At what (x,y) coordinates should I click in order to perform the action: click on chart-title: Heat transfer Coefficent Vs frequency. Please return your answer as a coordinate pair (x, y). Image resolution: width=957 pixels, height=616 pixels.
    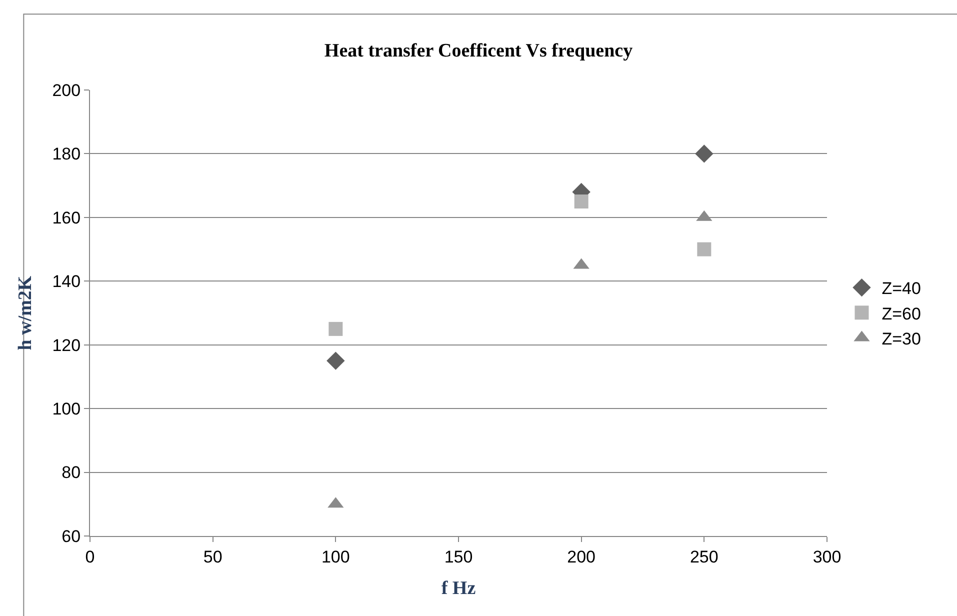
    Looking at the image, I should click on (479, 51).